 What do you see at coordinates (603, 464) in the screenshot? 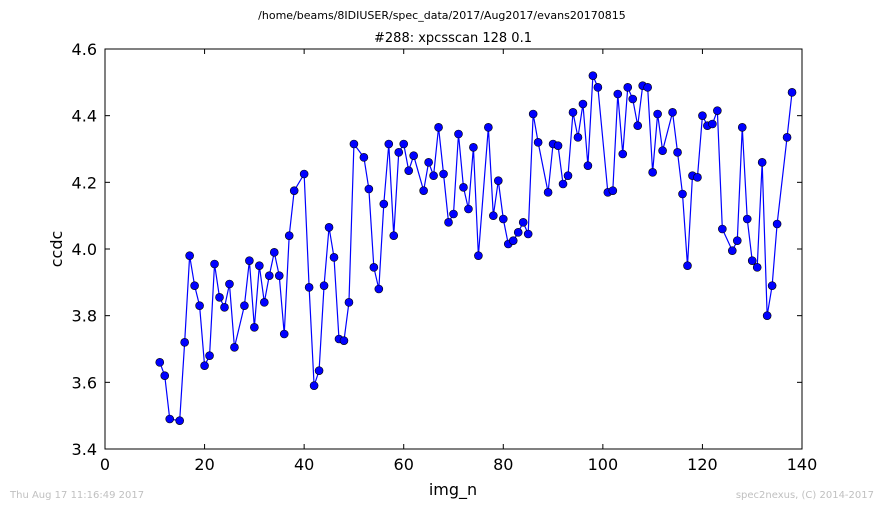
I see `x-tick-label: 100` at bounding box center [603, 464].